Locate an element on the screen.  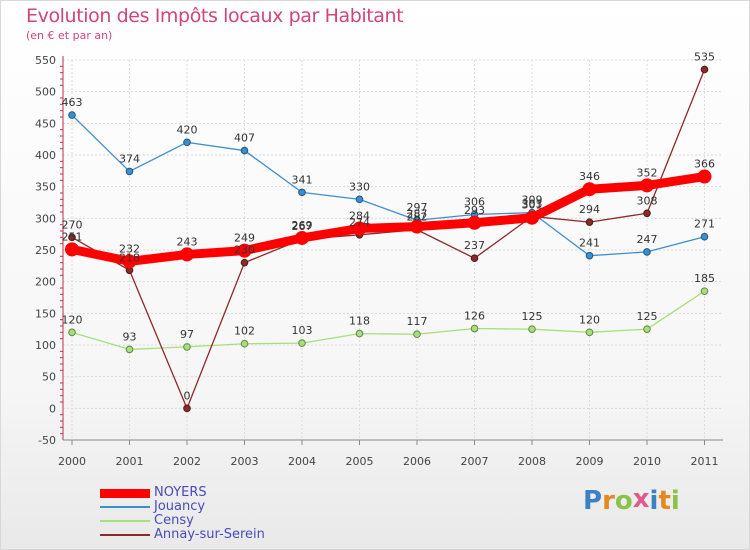
data-label-jouancy-2000: 463 is located at coordinates (72, 102).